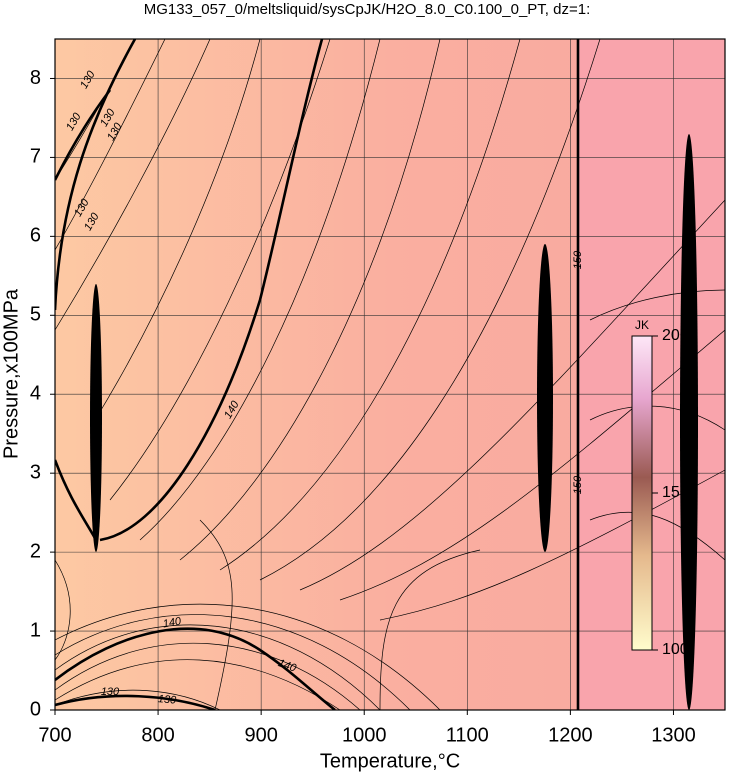  What do you see at coordinates (35, 157) in the screenshot?
I see `y-tick-label: 7` at bounding box center [35, 157].